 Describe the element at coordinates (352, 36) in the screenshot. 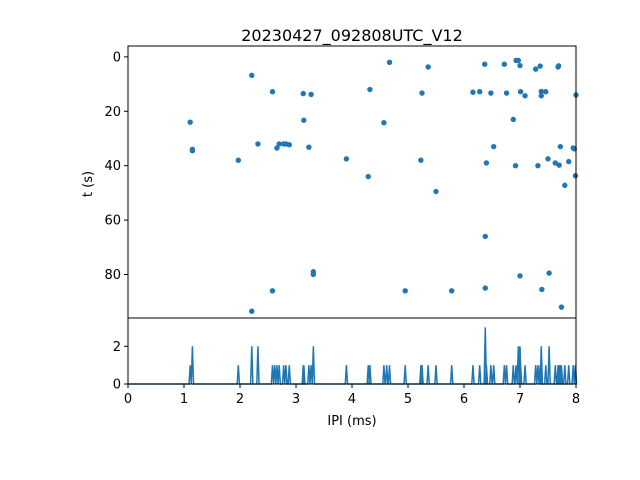

I see `chart-title: 20230427_092808UTC_V12` at that location.